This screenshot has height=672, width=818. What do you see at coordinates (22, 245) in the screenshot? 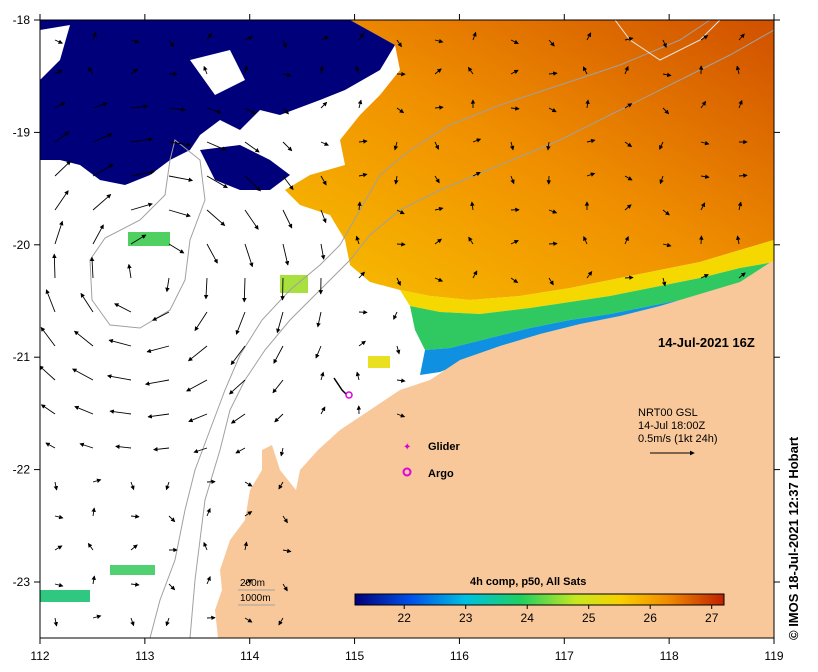
I see `y-tick-label: -20` at bounding box center [22, 245].